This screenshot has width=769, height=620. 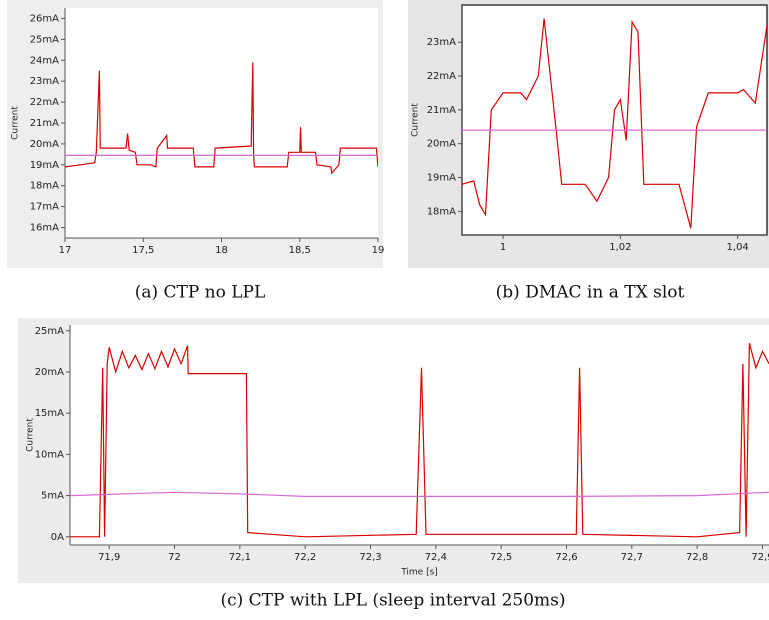 What do you see at coordinates (503, 247) in the screenshot?
I see `x-tick-label: 1` at bounding box center [503, 247].